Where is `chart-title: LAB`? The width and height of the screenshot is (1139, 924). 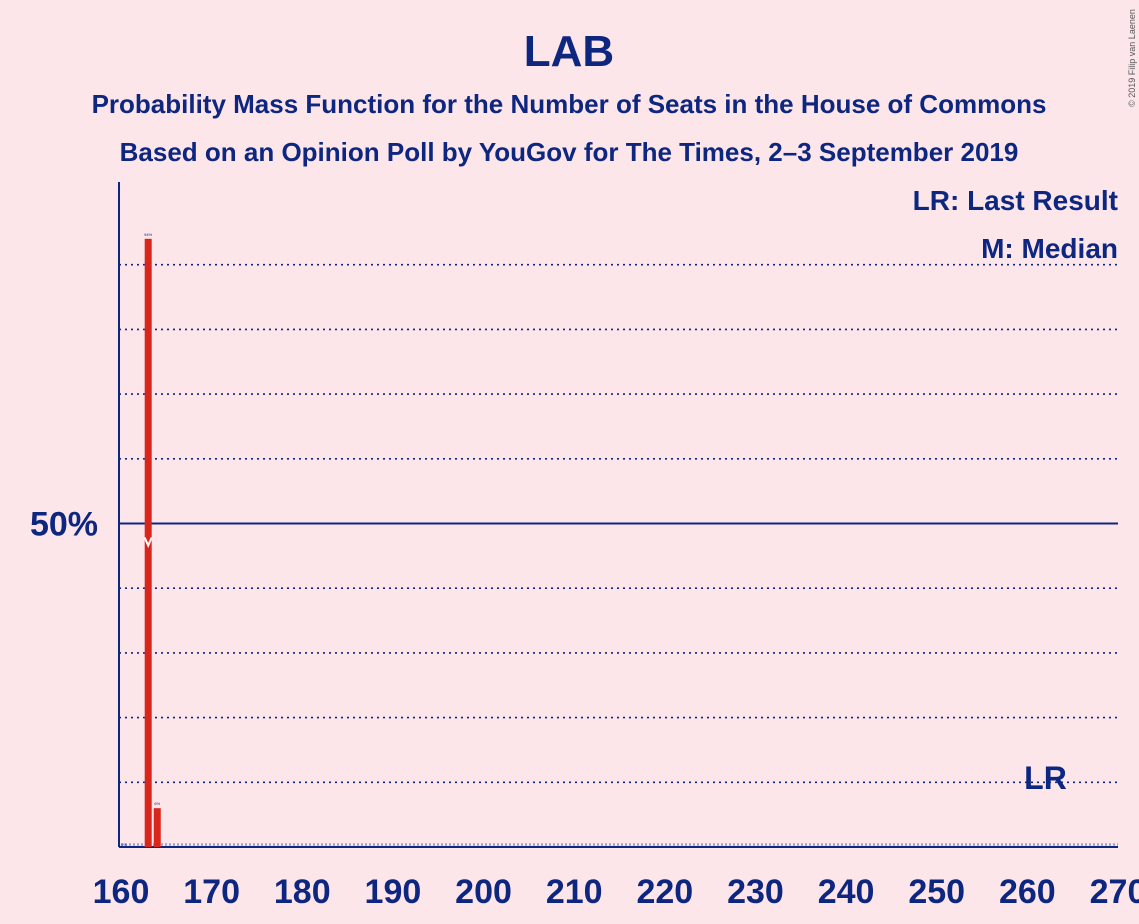
chart-title: LAB is located at coordinates (569, 51).